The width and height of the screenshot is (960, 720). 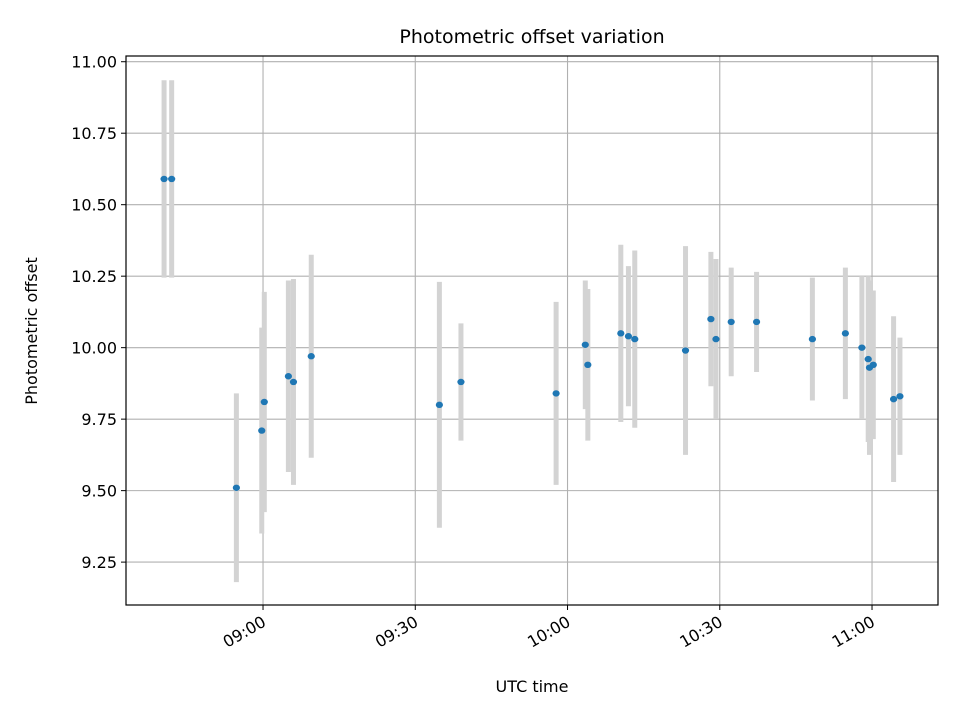 I want to click on chart-title: Photometric offset variation, so click(x=531, y=37).